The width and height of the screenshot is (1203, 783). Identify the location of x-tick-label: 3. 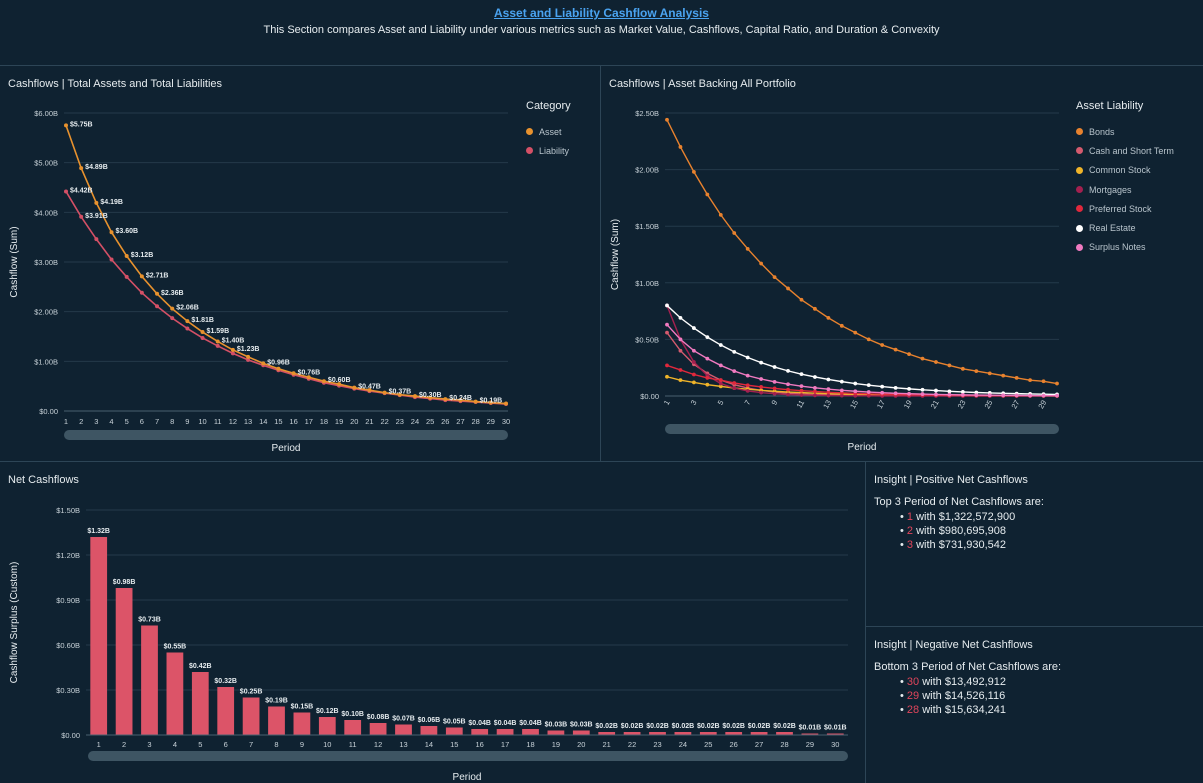
(96, 421).